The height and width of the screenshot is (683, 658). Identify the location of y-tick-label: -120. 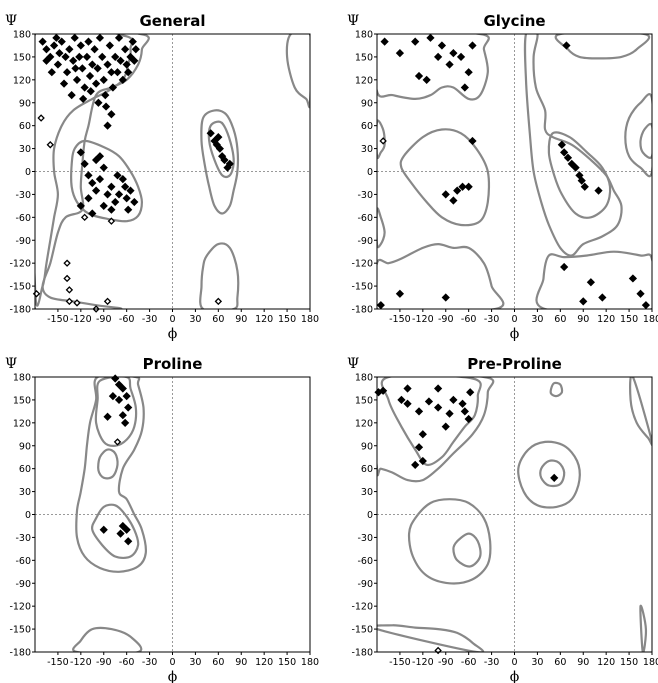
(362, 607).